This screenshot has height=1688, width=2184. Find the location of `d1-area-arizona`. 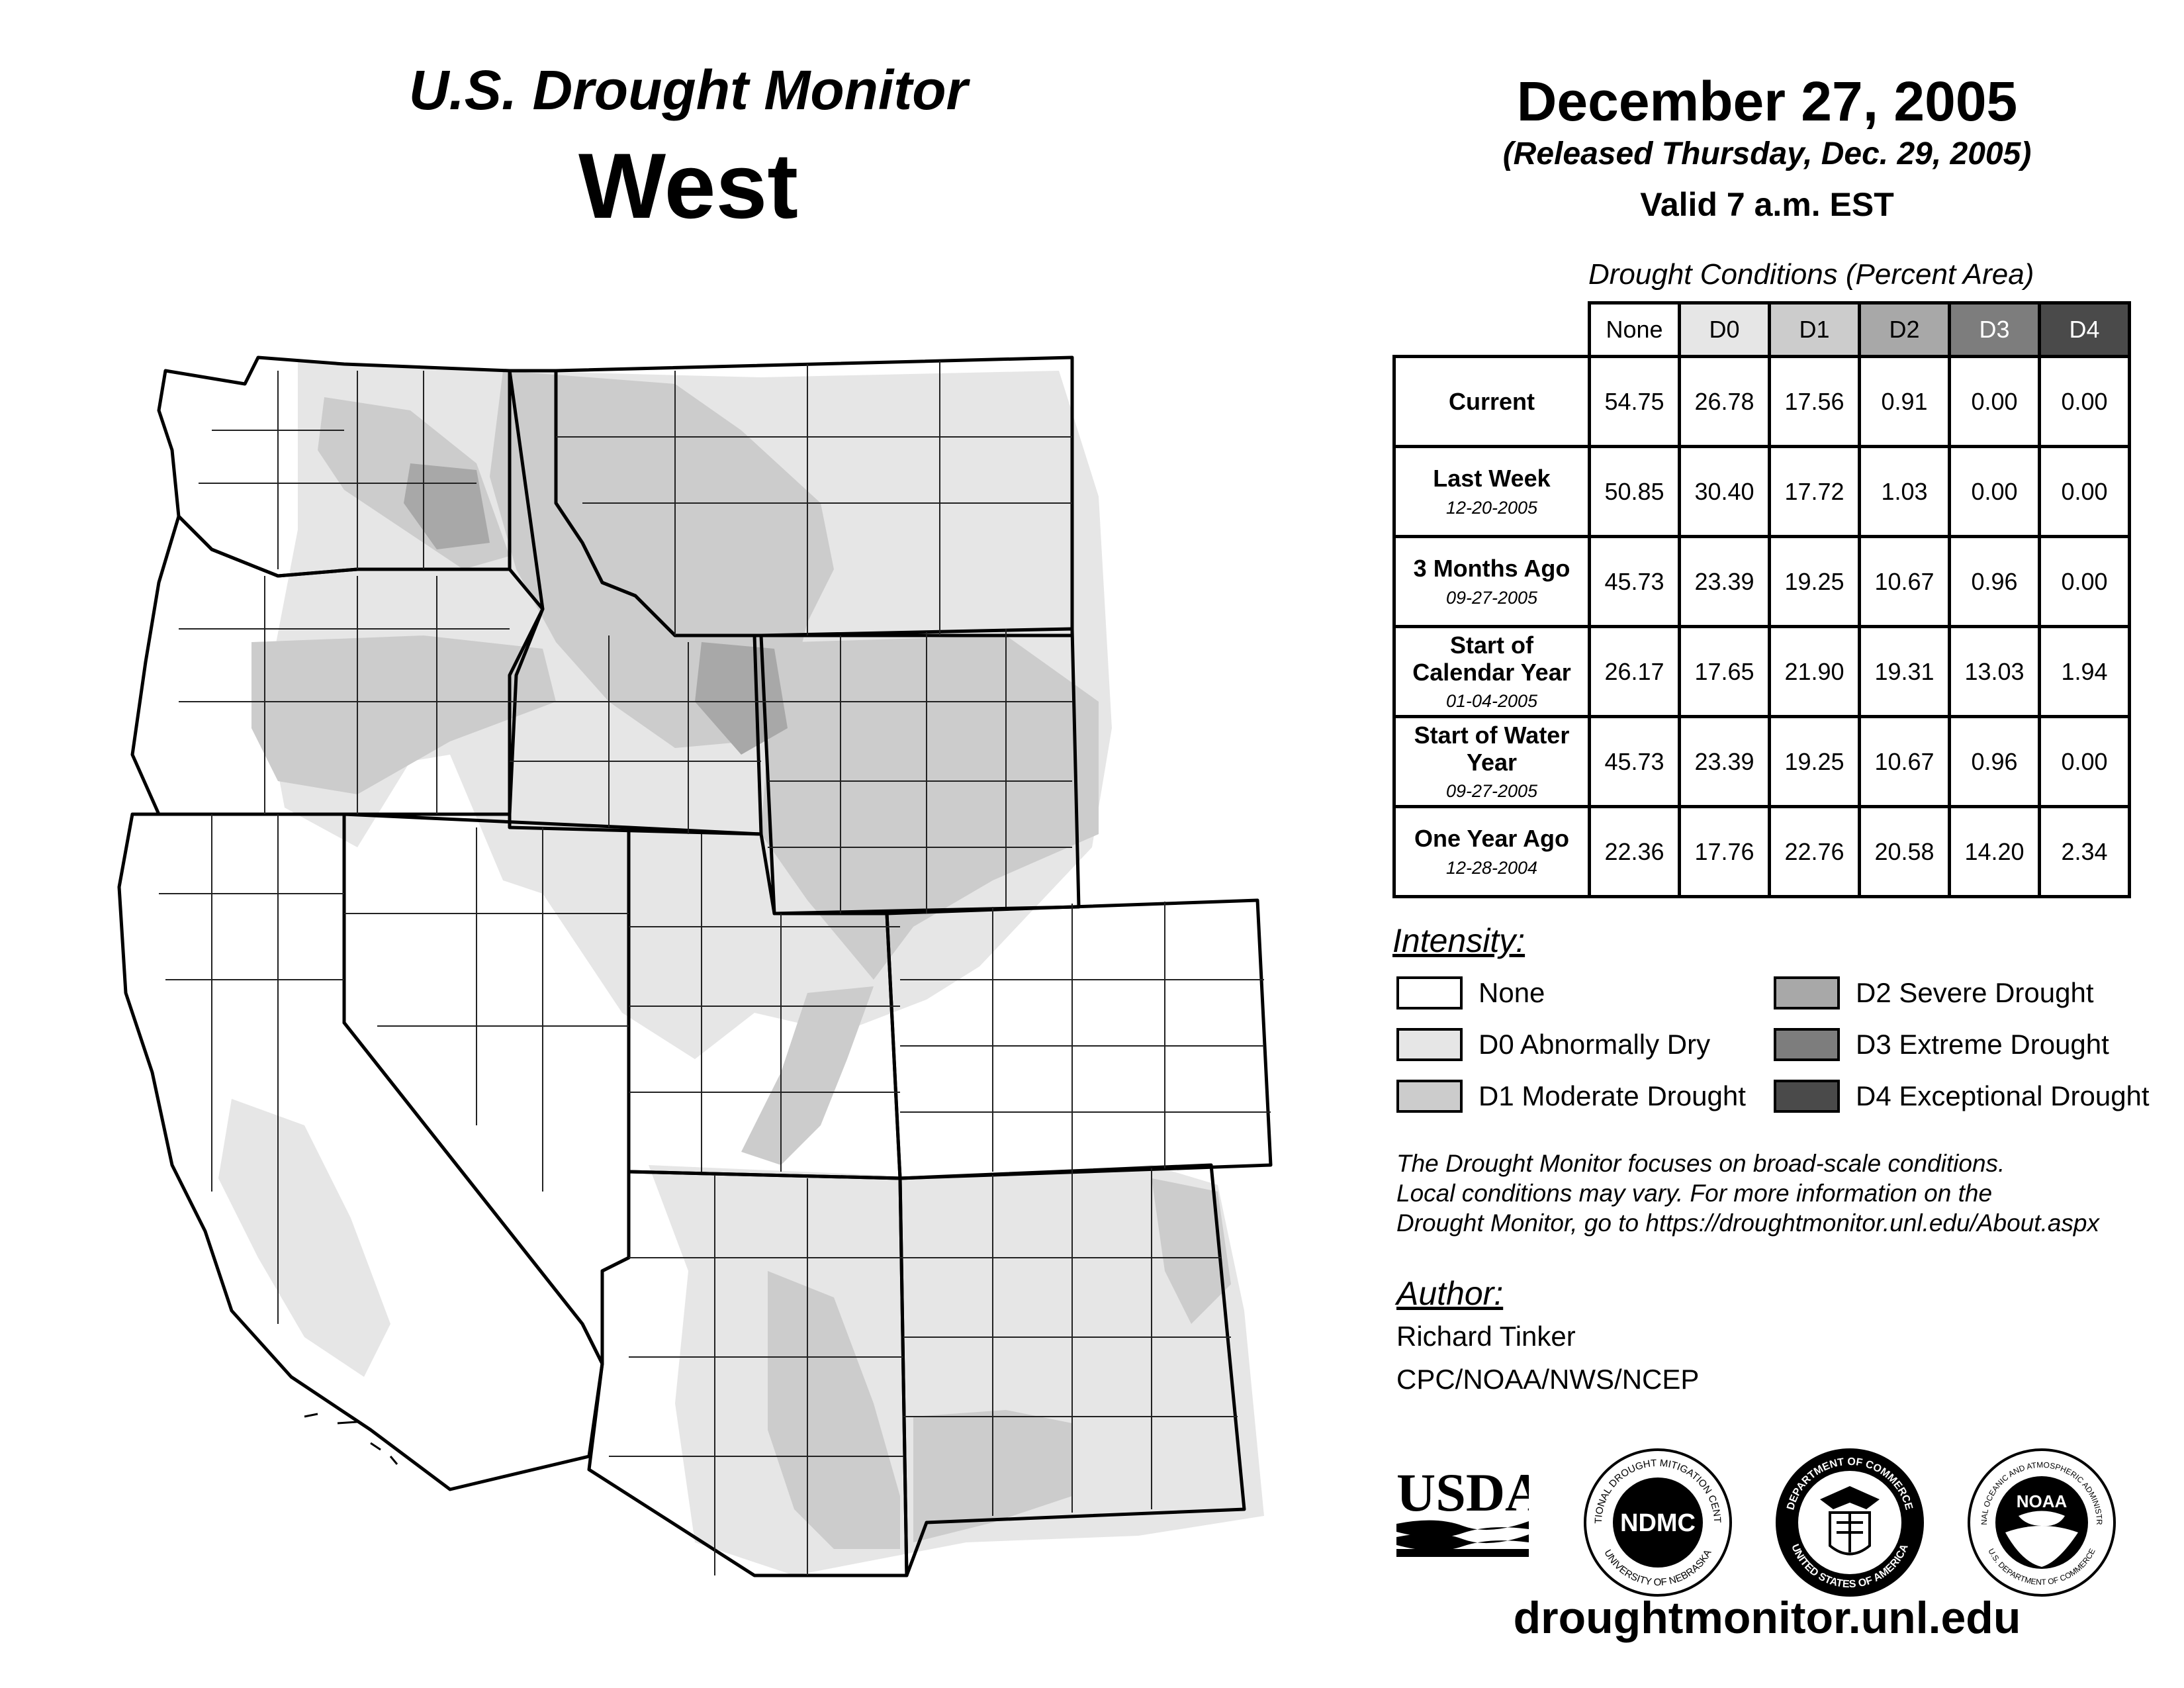

d1-area-arizona is located at coordinates (834, 1410).